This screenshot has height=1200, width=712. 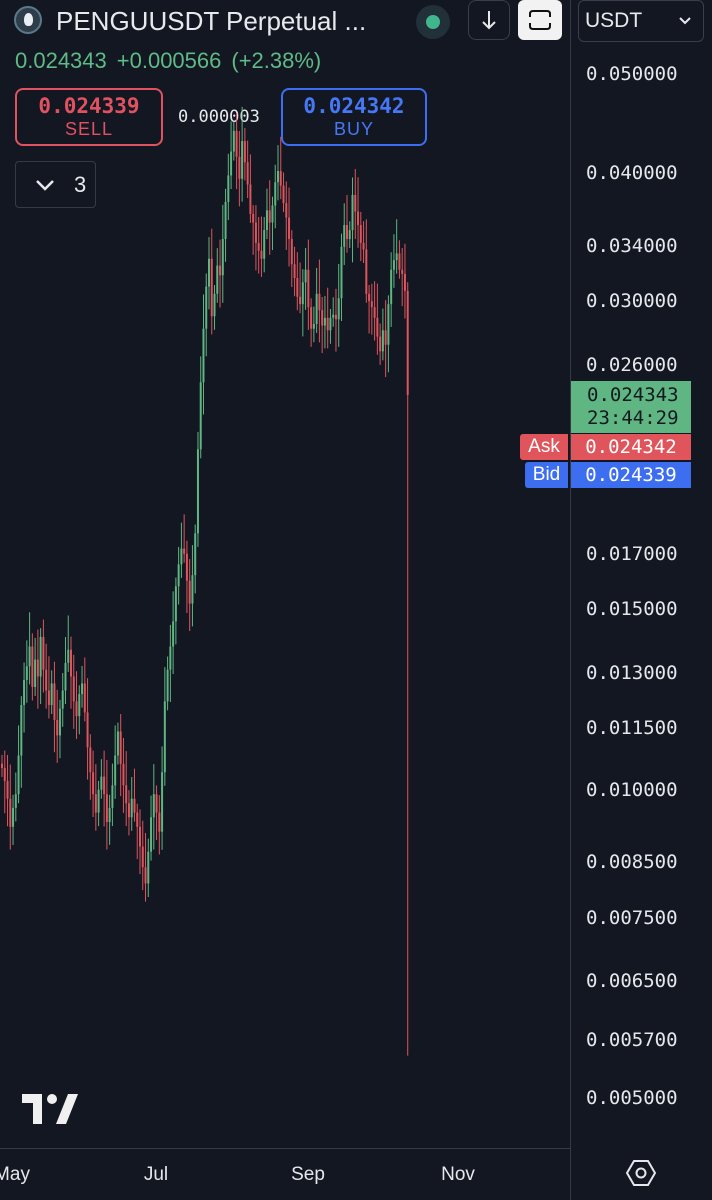 What do you see at coordinates (28, 20) in the screenshot?
I see `symbol-logo-icon` at bounding box center [28, 20].